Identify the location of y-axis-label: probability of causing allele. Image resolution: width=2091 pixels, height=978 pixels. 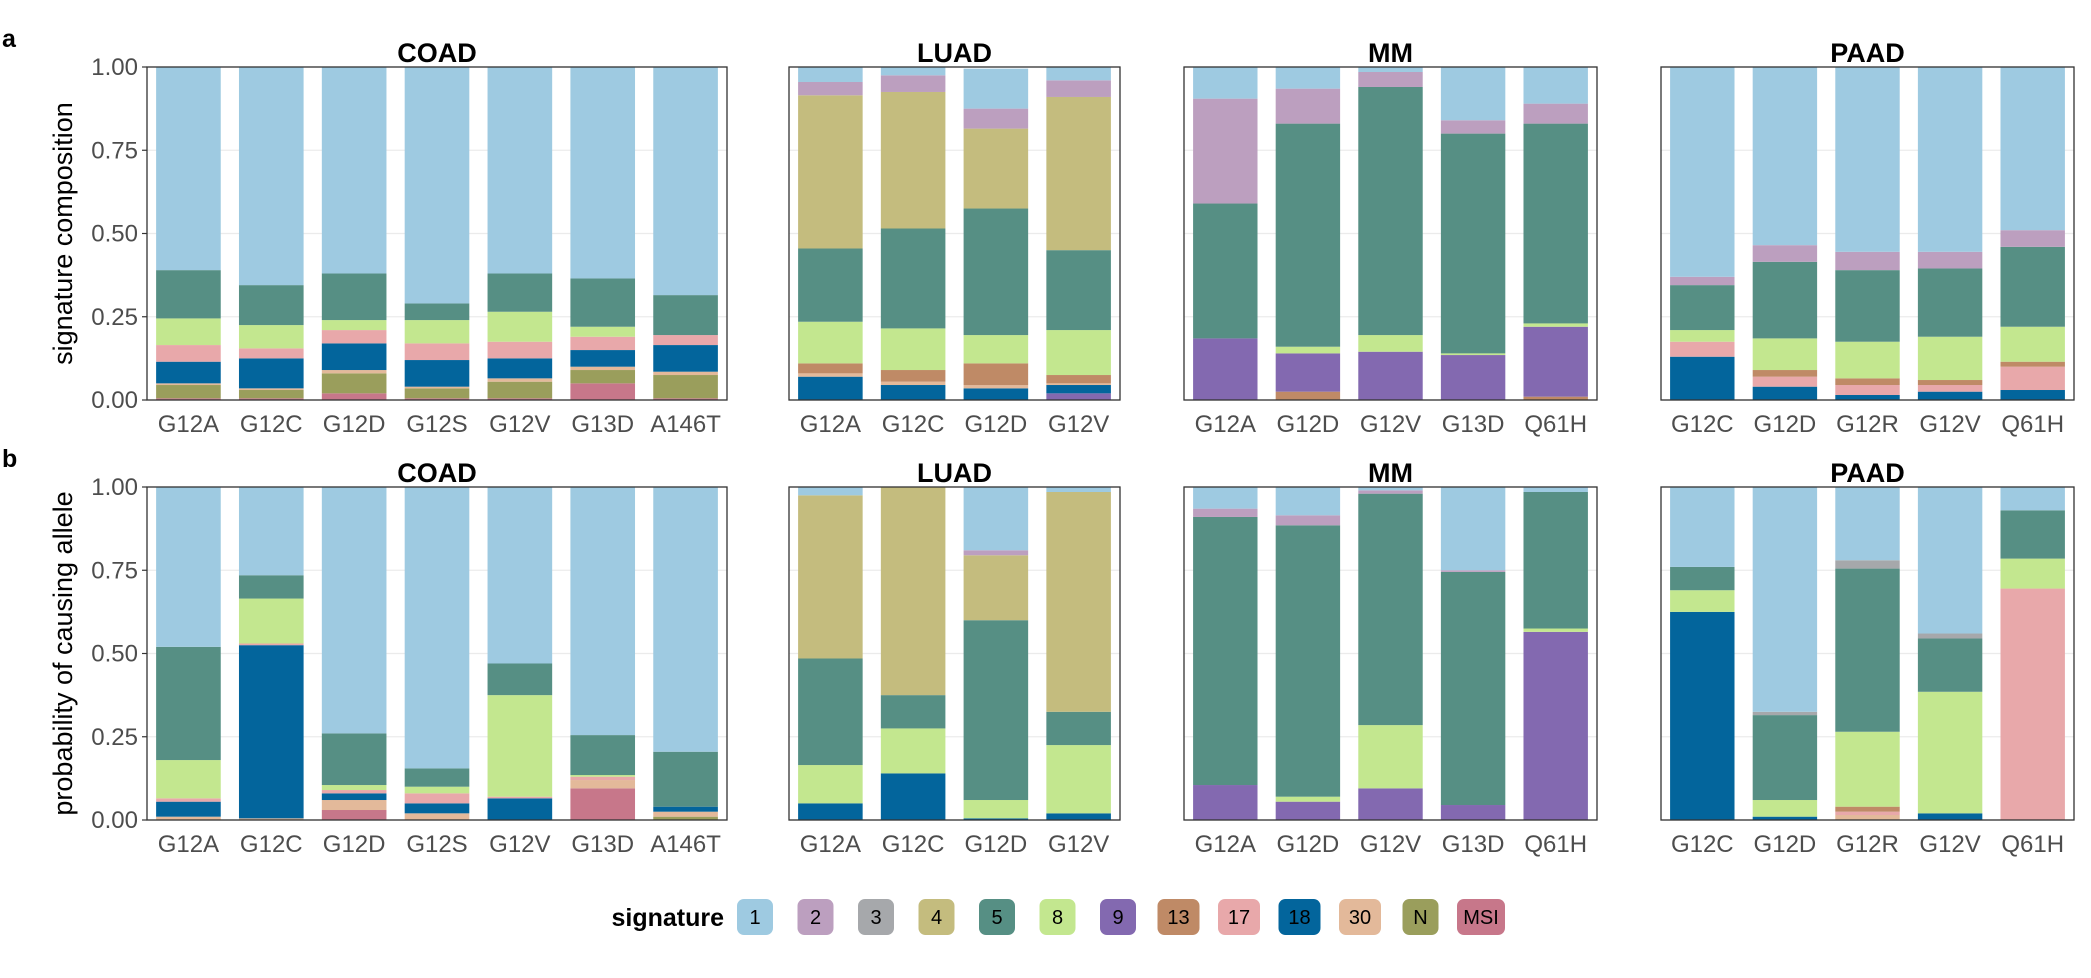
(63, 653).